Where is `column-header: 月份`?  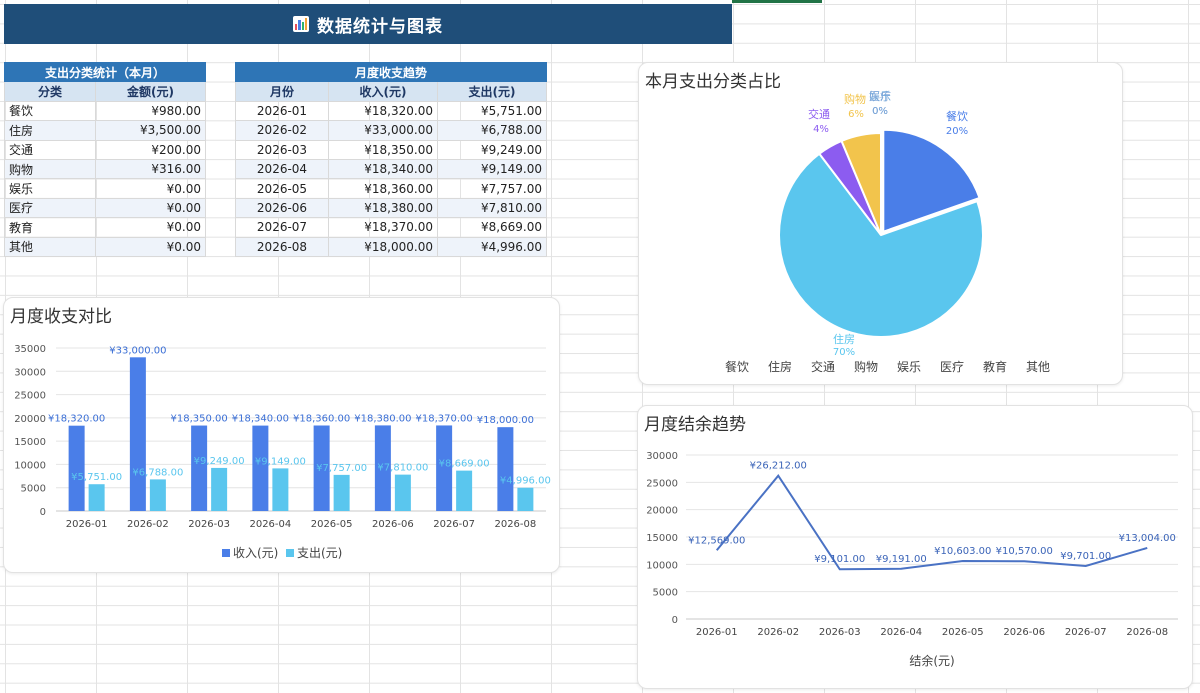
column-header: 月份 is located at coordinates (282, 91).